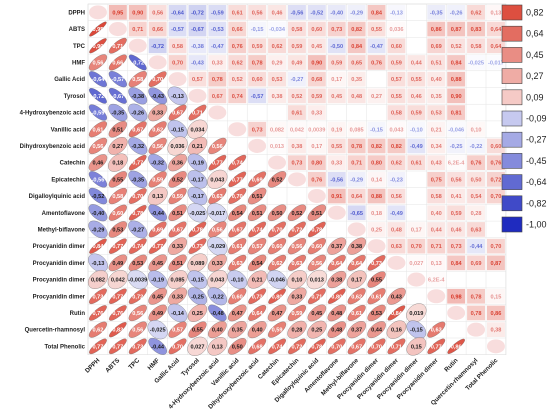  Describe the element at coordinates (217, 263) in the screenshot. I see `ellipse-cell: 0,33` at that location.